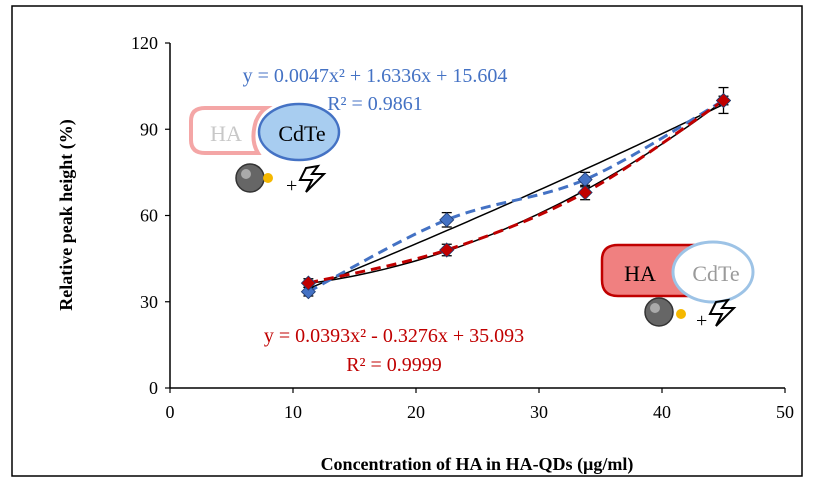 The height and width of the screenshot is (481, 815). I want to click on ha-outline-shape, so click(231, 130).